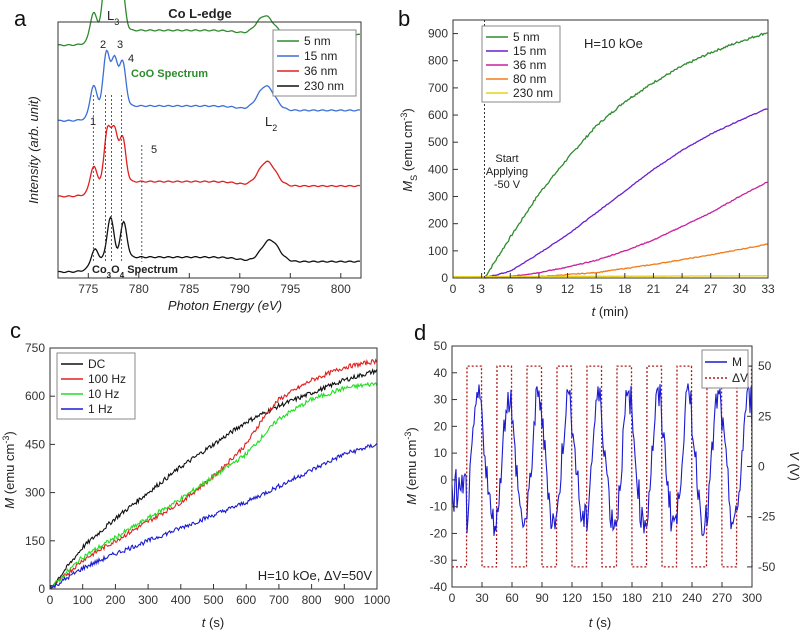 Image resolution: width=800 pixels, height=635 pixels. Describe the element at coordinates (740, 289) in the screenshot. I see `b-xtick-label: 30` at that location.